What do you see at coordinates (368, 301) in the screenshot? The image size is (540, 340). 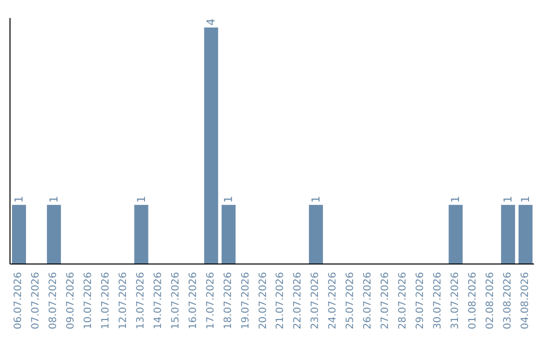 I see `x-tick-label: 26.07.2026` at bounding box center [368, 301].